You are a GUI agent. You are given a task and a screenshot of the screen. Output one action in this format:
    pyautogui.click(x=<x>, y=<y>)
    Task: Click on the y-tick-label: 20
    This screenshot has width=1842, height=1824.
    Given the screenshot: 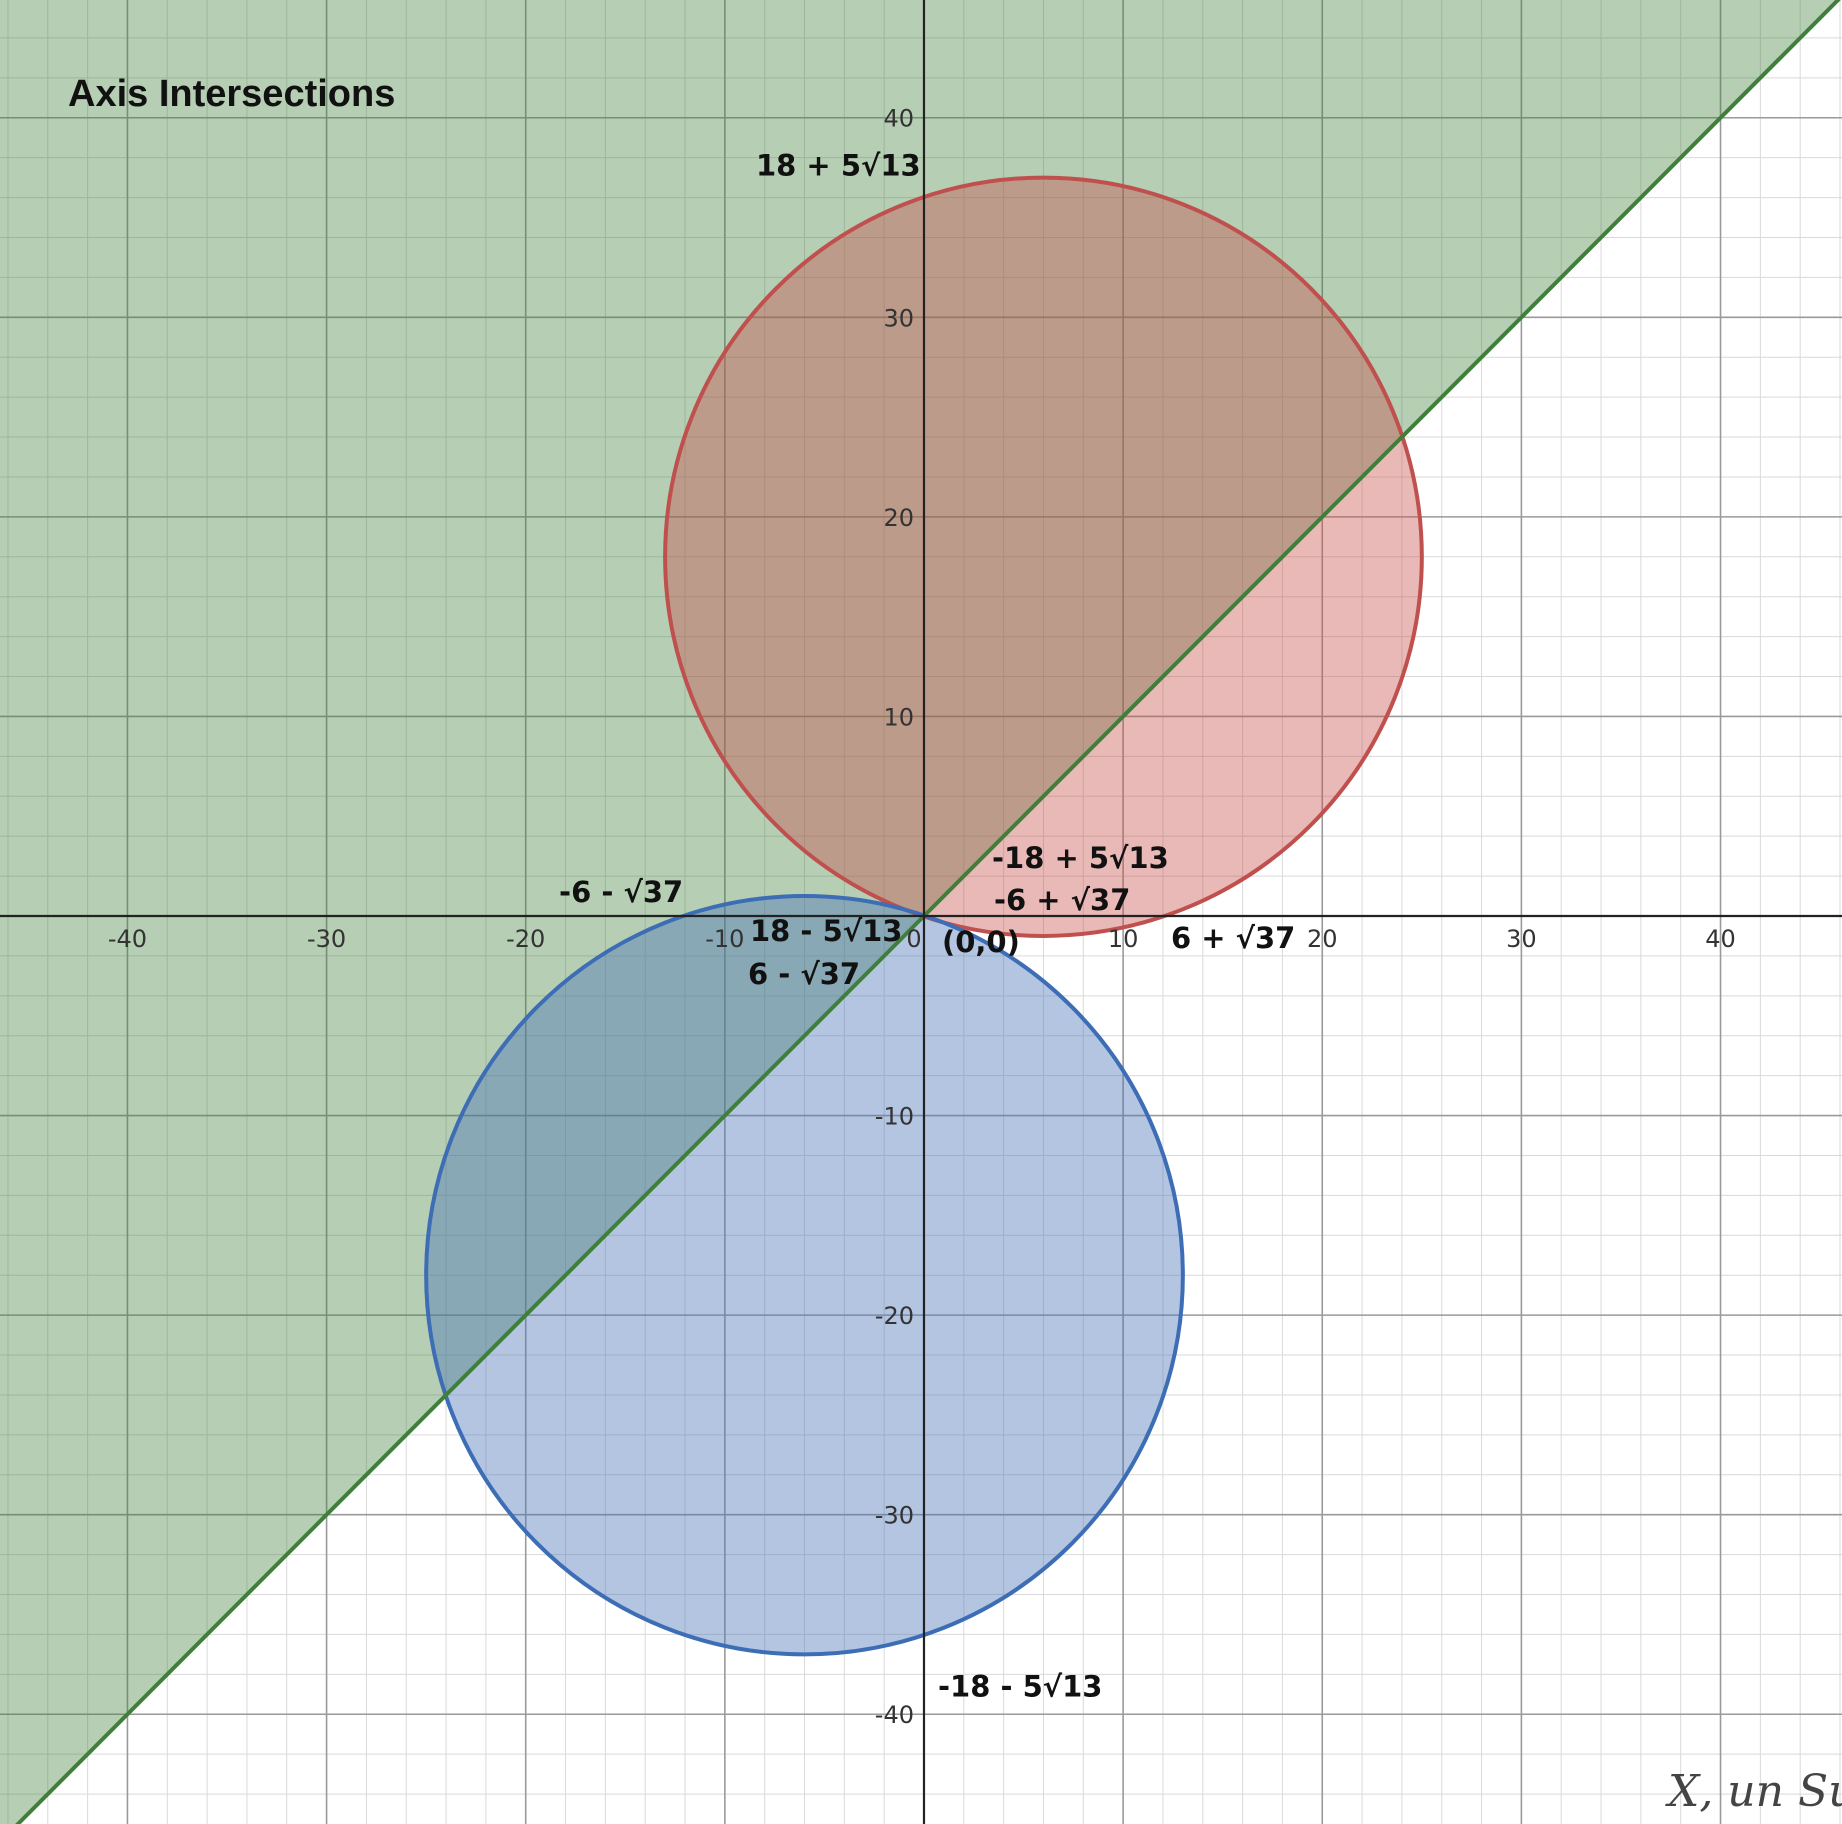 What is the action you would take?
    pyautogui.click(x=898, y=518)
    